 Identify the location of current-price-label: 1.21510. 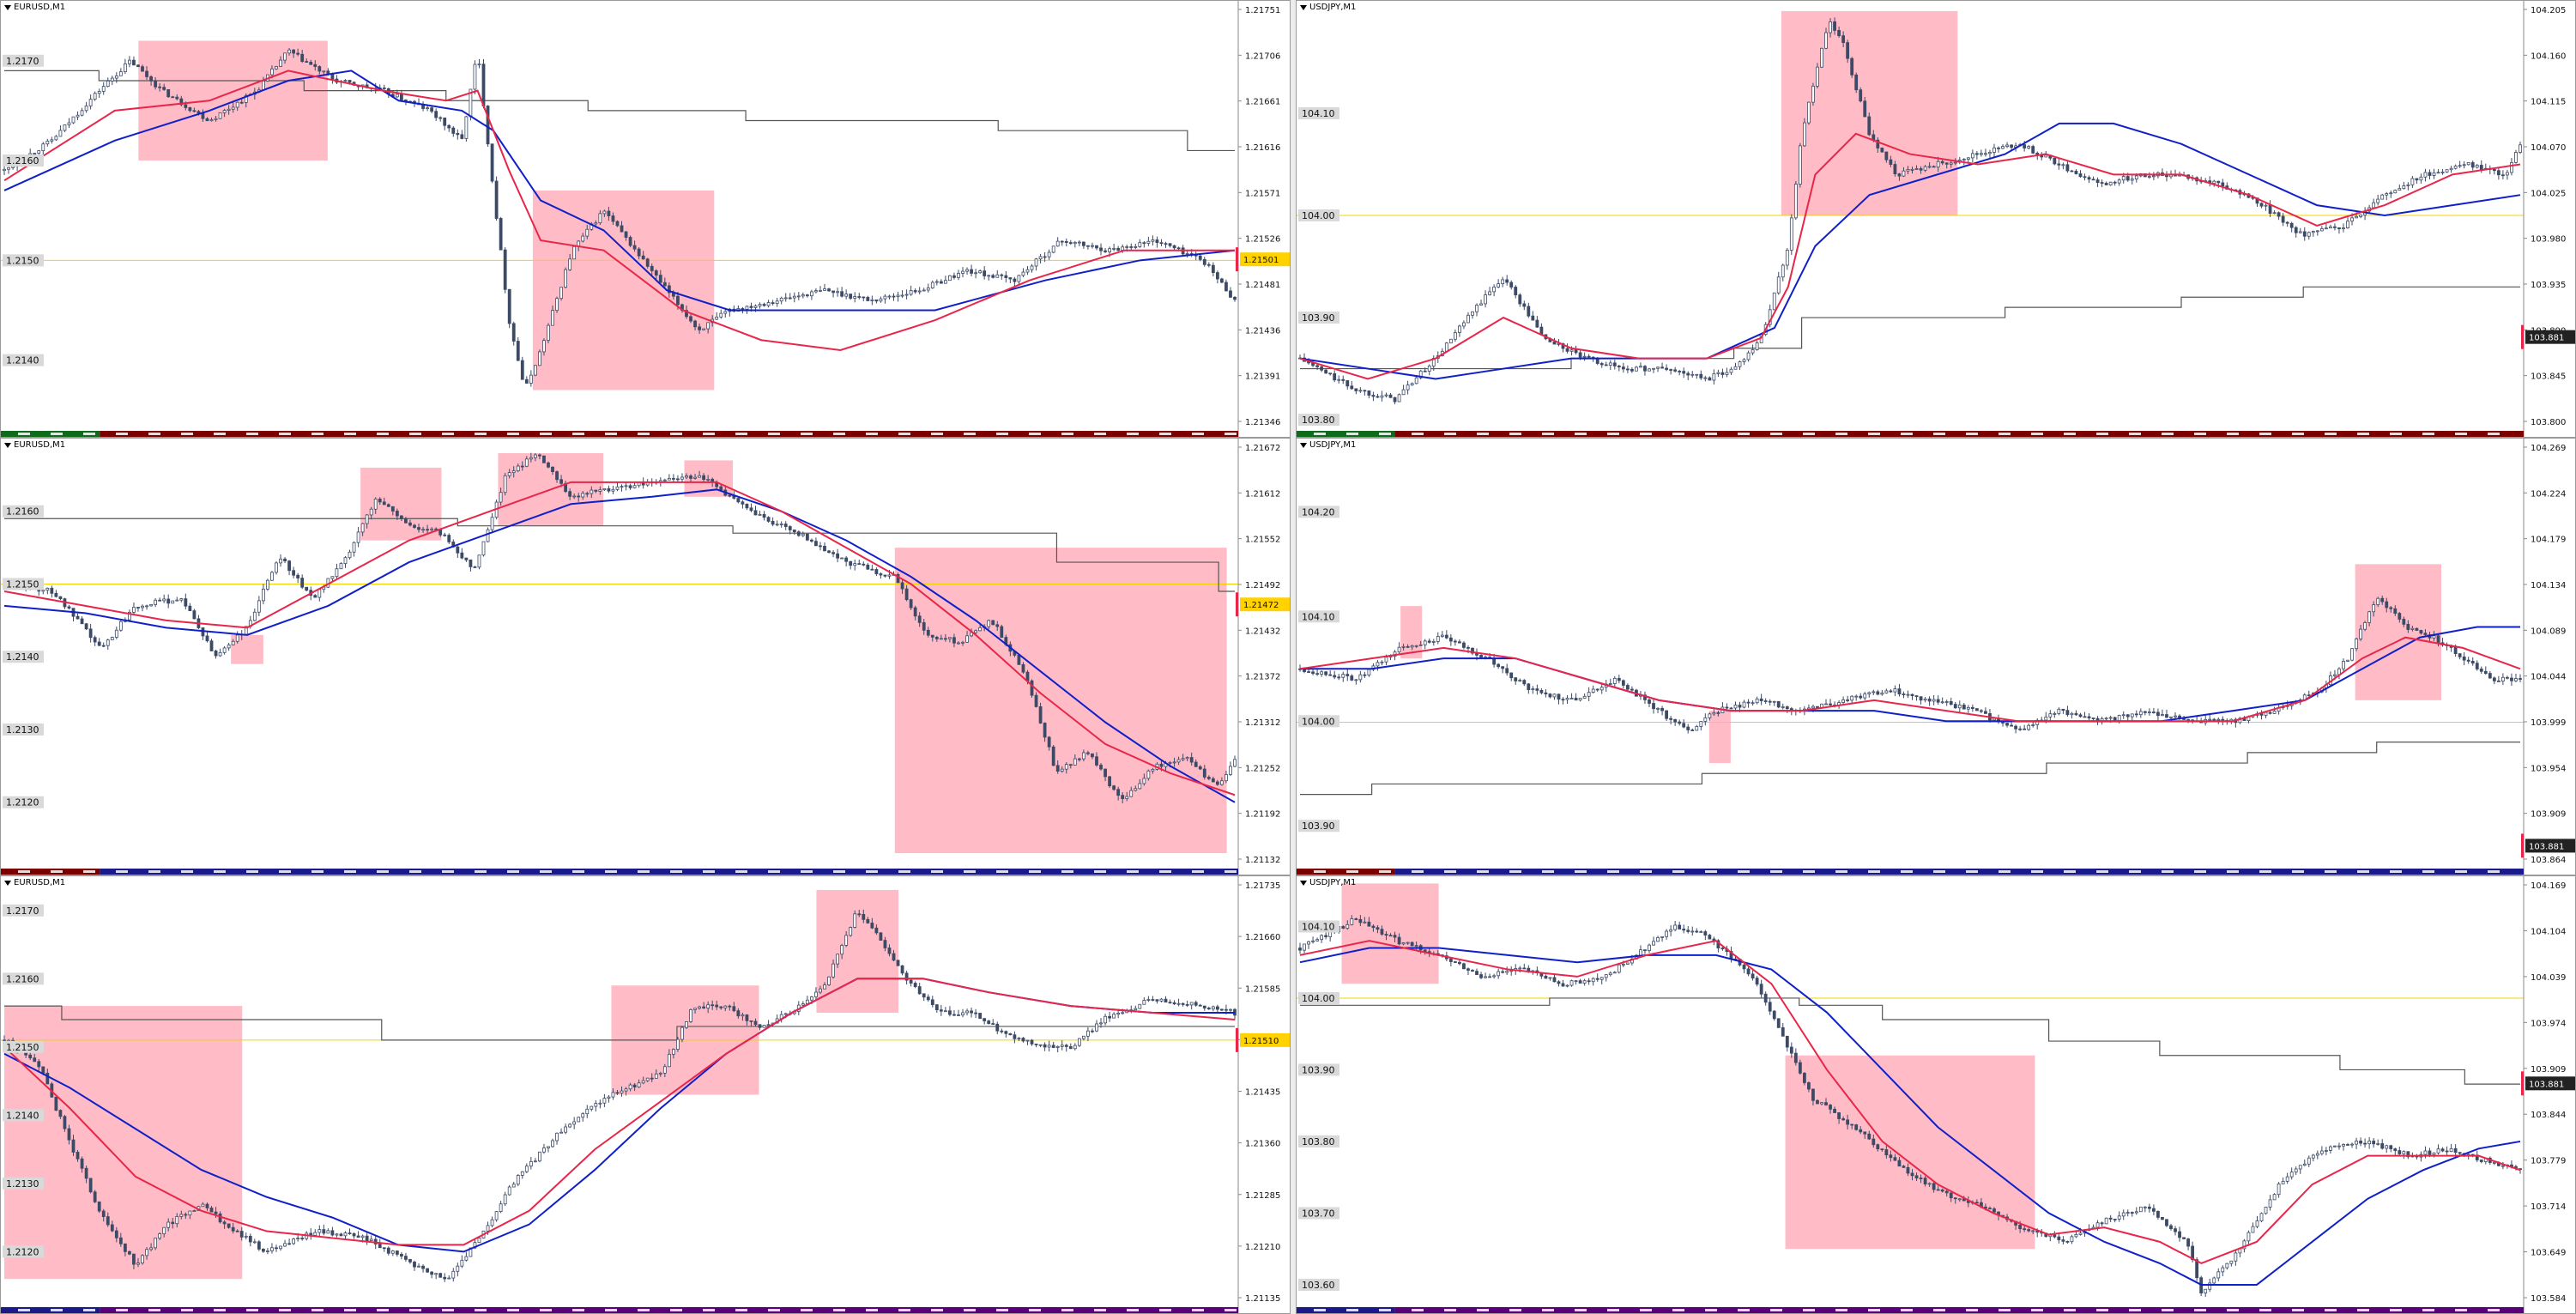
(1261, 1041).